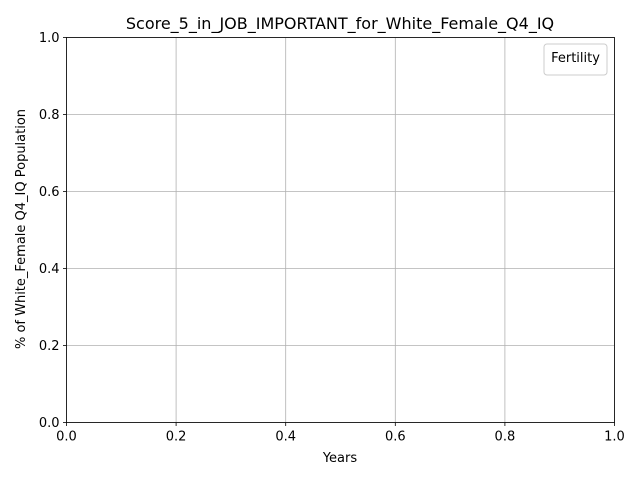  Describe the element at coordinates (176, 437) in the screenshot. I see `x-tick-label: 0.2` at that location.